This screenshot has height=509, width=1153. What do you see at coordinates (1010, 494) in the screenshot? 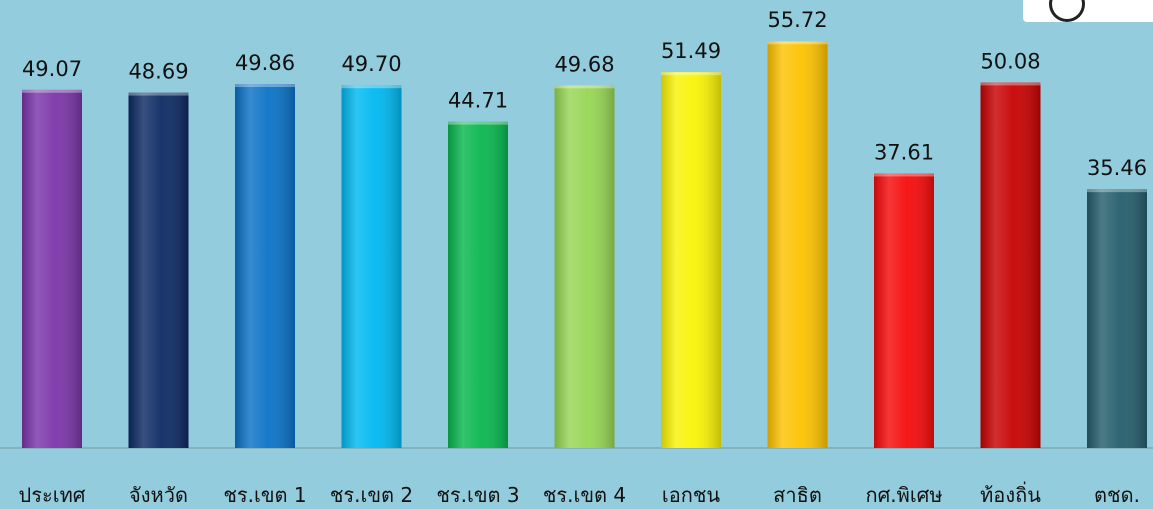
I see `category-label: ท้องถิ่น` at bounding box center [1010, 494].